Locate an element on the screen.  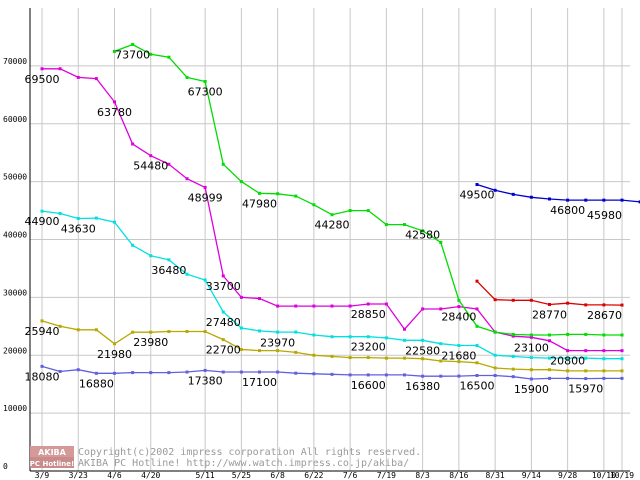
data-label: 49500 is located at coordinates (477, 195).